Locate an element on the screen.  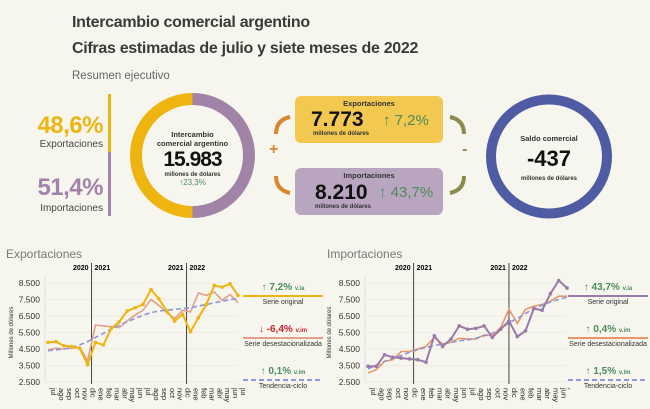
legend-change: -6,4% is located at coordinates (279, 329).